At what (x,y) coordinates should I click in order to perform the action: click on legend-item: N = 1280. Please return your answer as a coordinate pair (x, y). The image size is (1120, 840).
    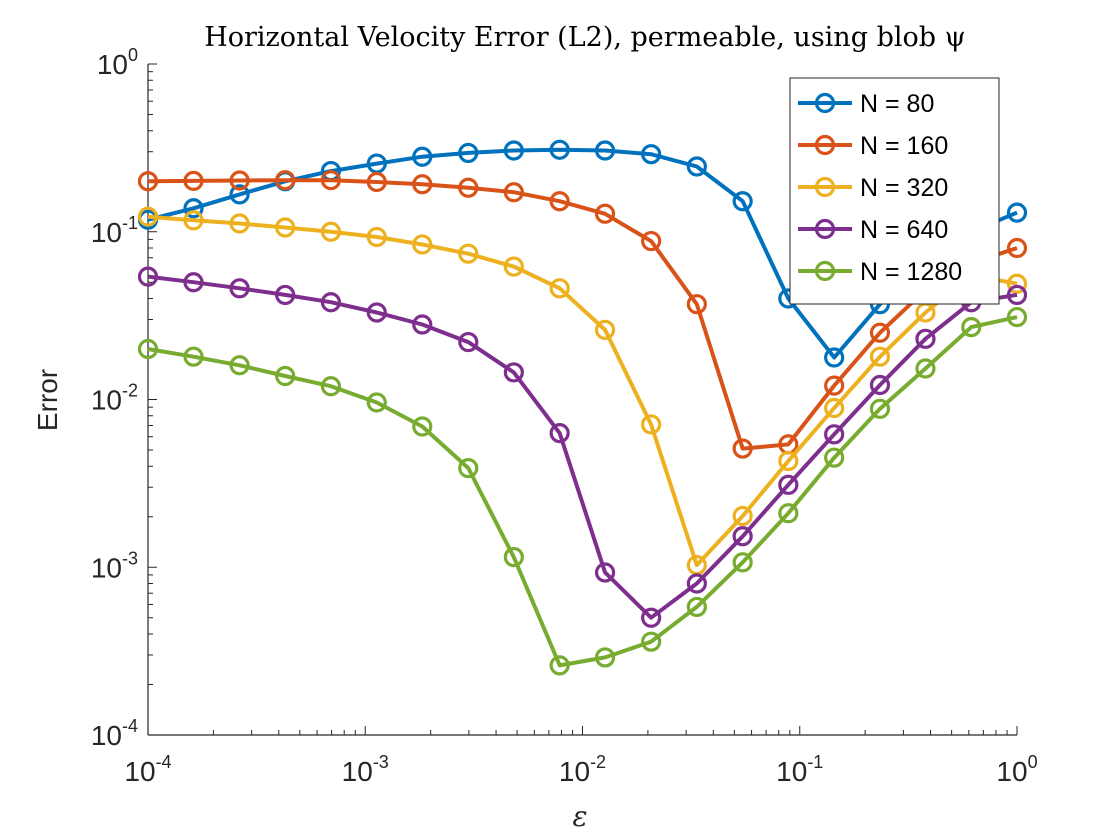
    Looking at the image, I should click on (880, 272).